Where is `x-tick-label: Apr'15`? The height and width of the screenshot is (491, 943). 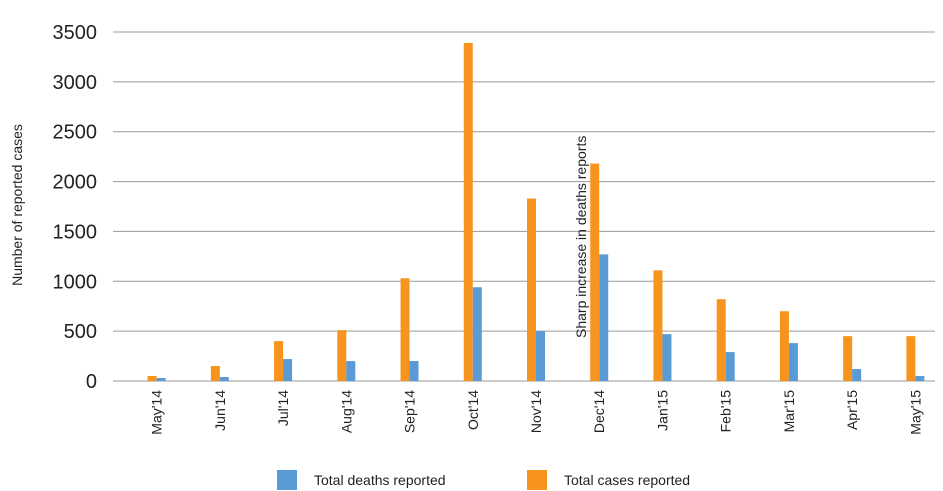 x-tick-label: Apr'15 is located at coordinates (852, 410).